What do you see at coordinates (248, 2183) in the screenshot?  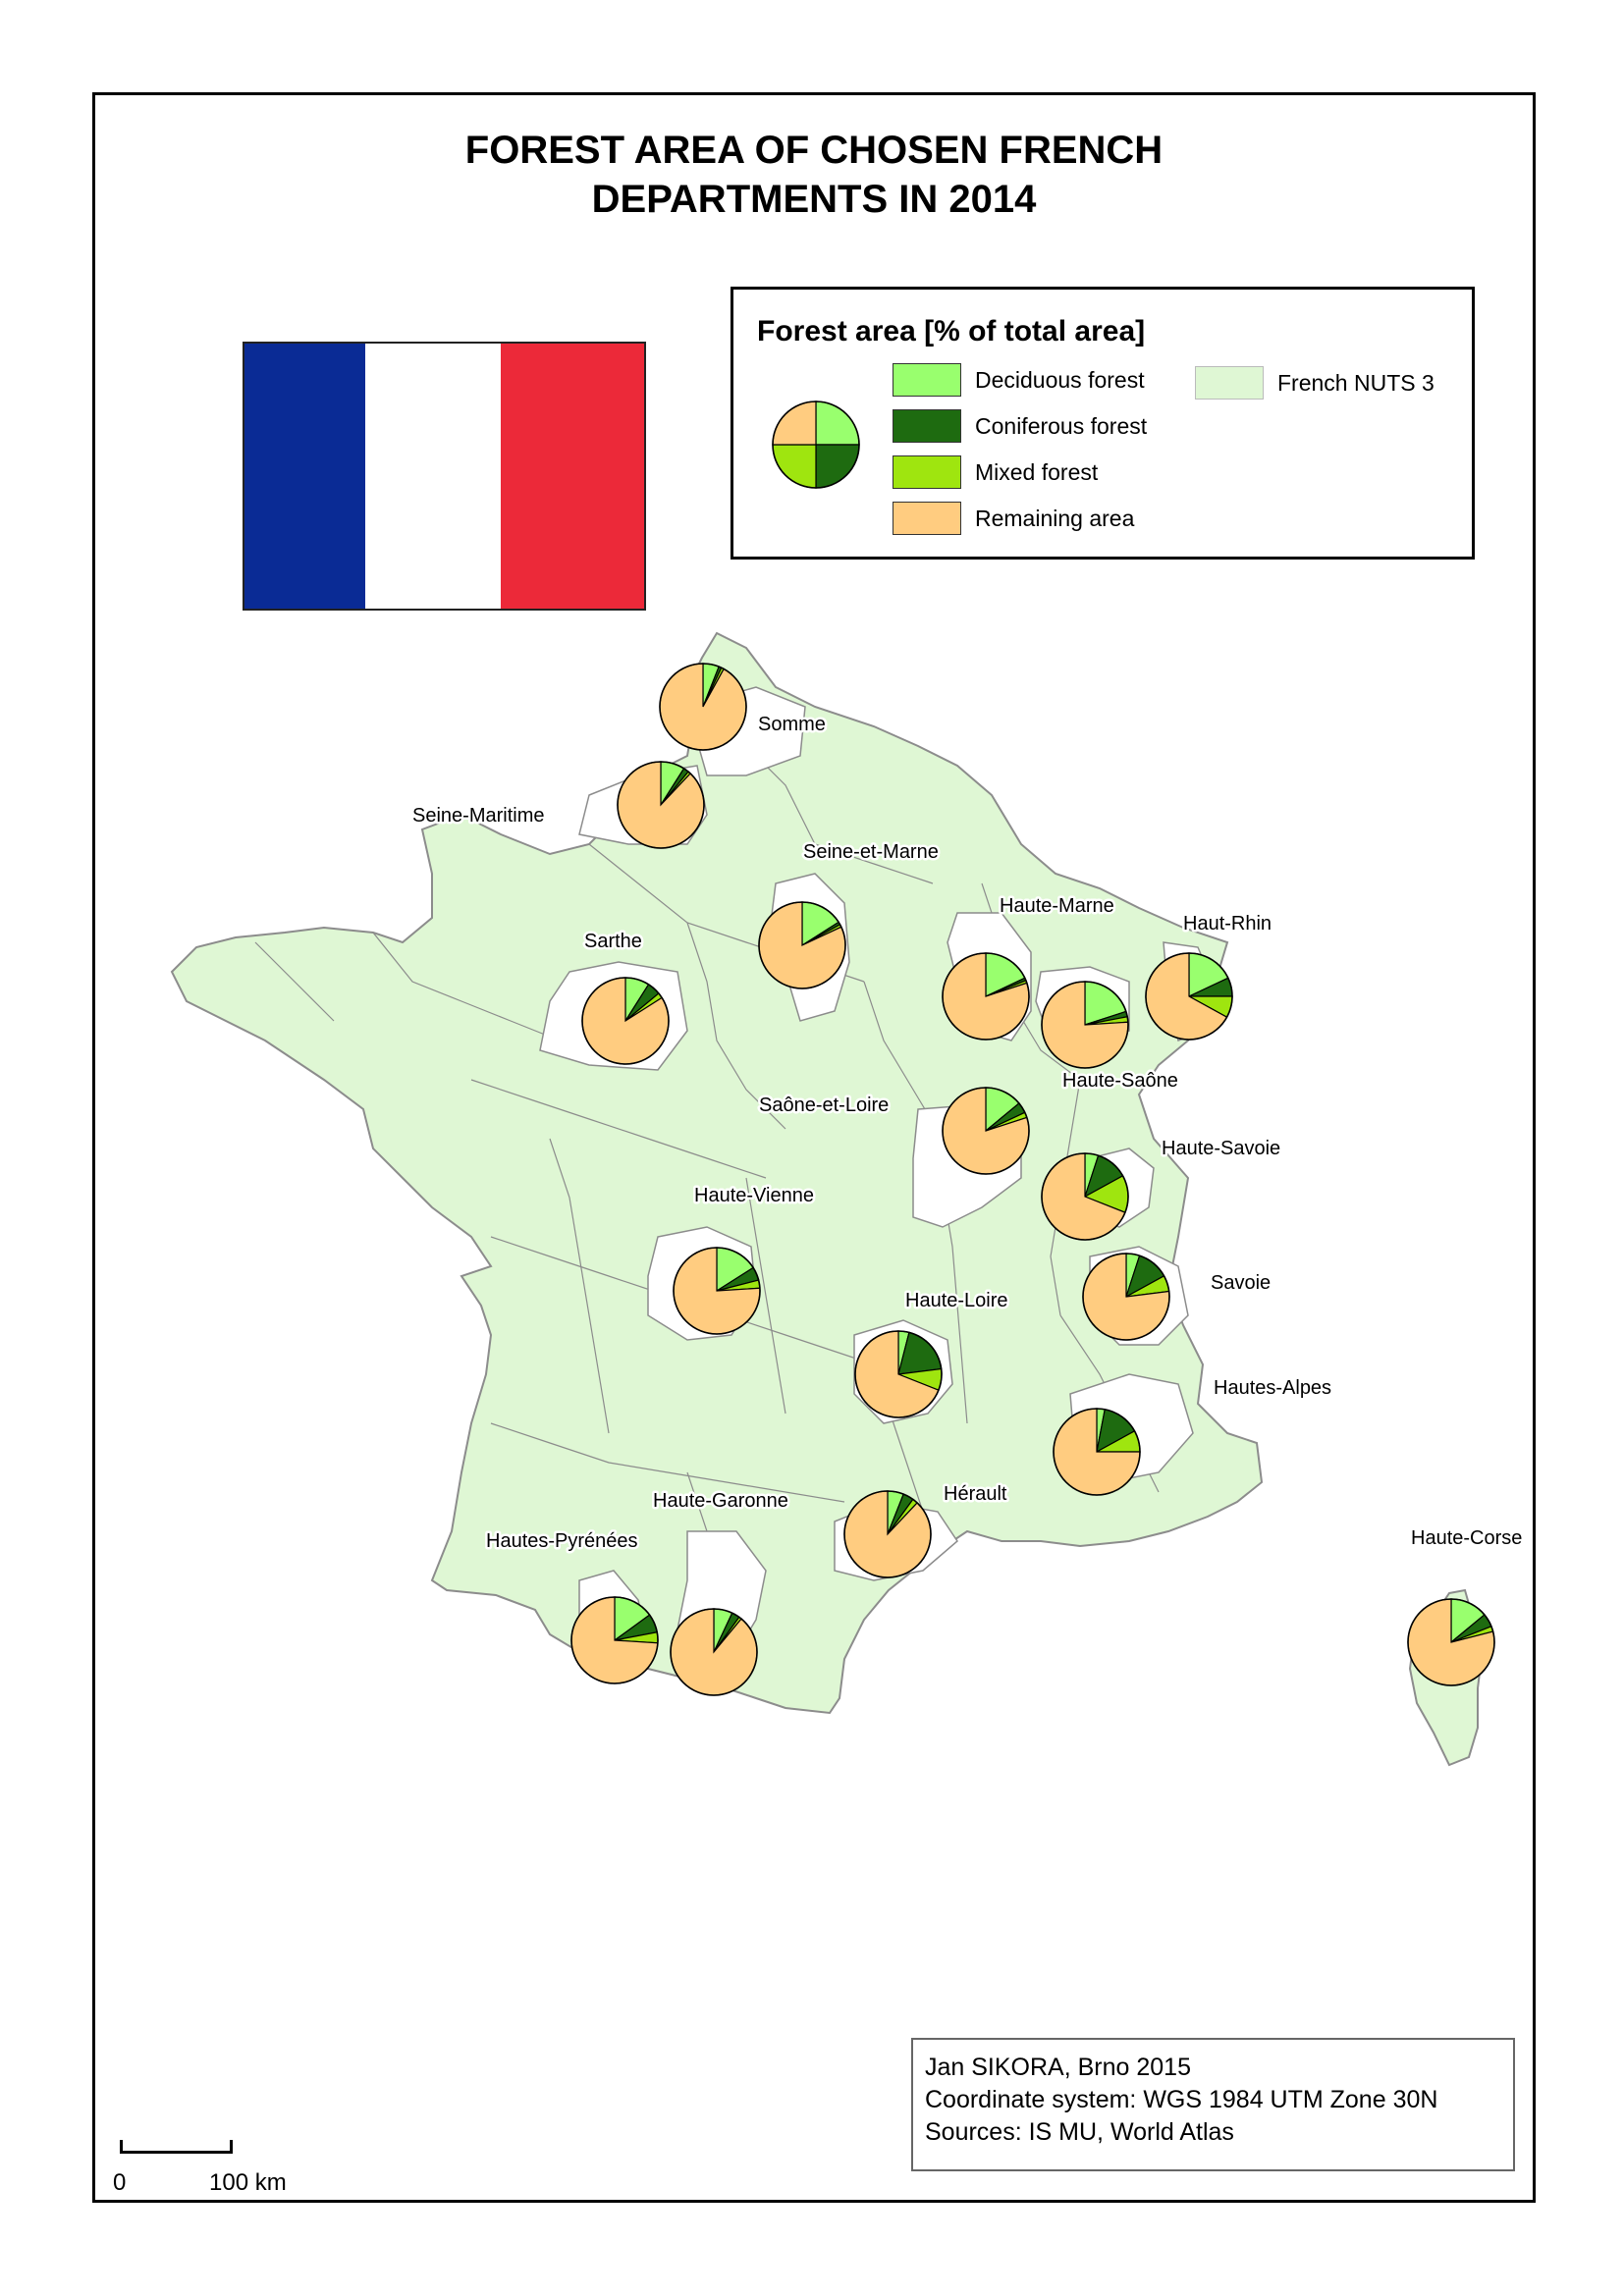 I see `scale-bar-end-label: 100 km` at bounding box center [248, 2183].